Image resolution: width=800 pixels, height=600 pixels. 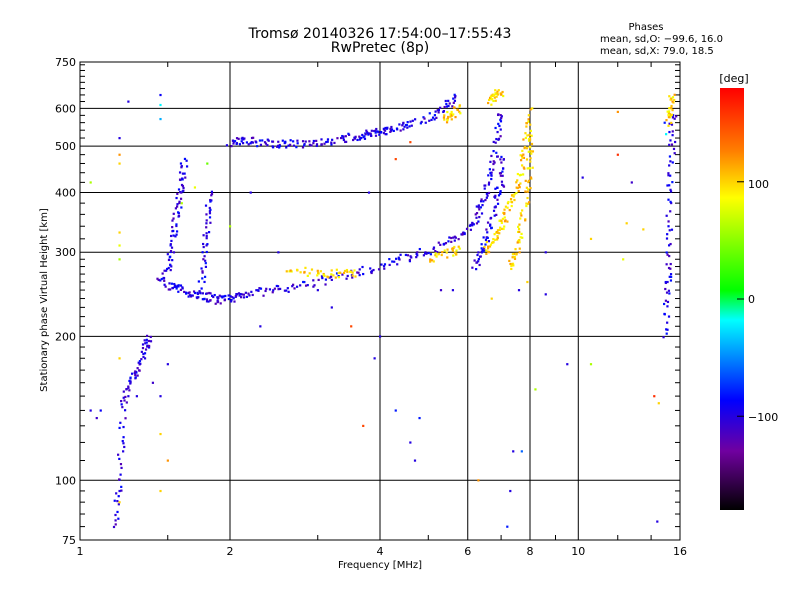 What do you see at coordinates (44, 300) in the screenshot?
I see `y-axis-label: Stationary phase Virtual Height [km]` at bounding box center [44, 300].